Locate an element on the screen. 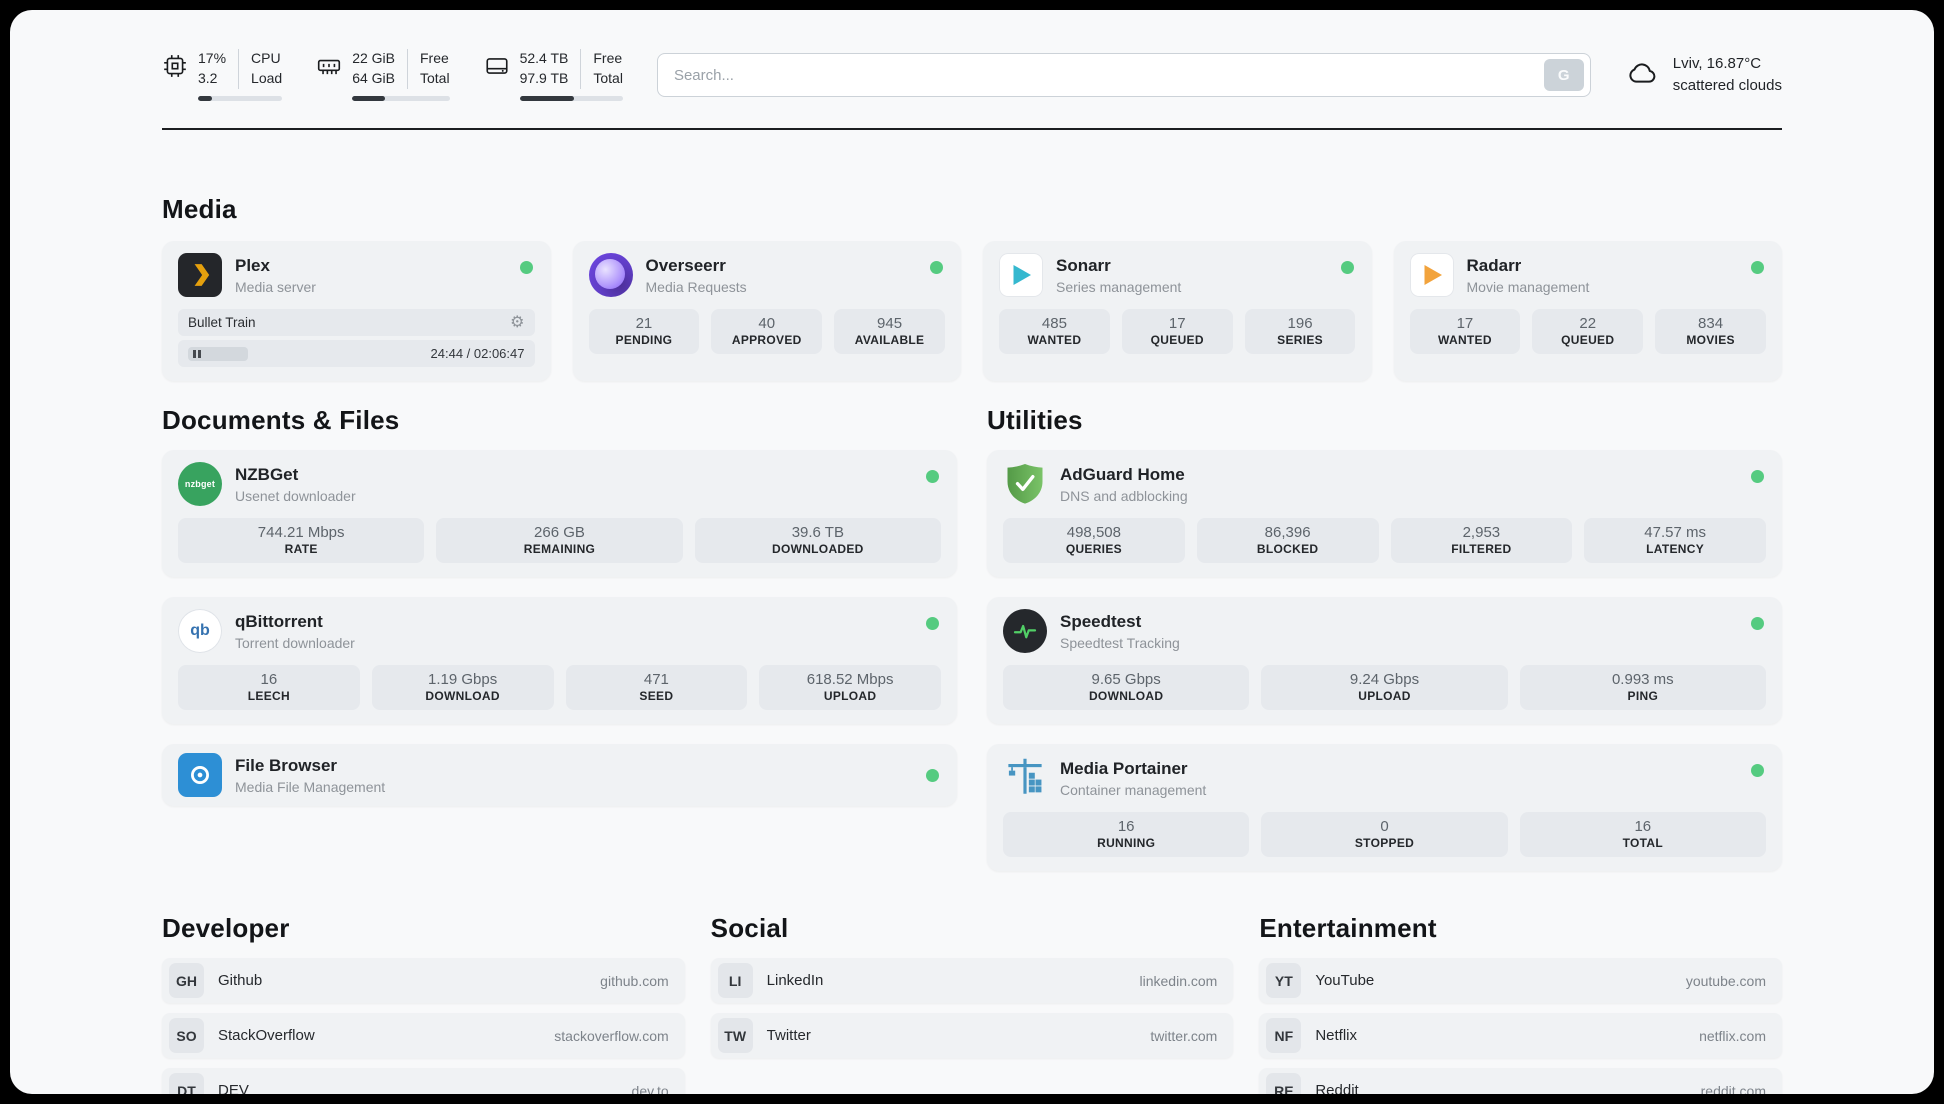 The width and height of the screenshot is (1944, 1104). stat-tile: 498,508 QUERIES is located at coordinates (1094, 540).